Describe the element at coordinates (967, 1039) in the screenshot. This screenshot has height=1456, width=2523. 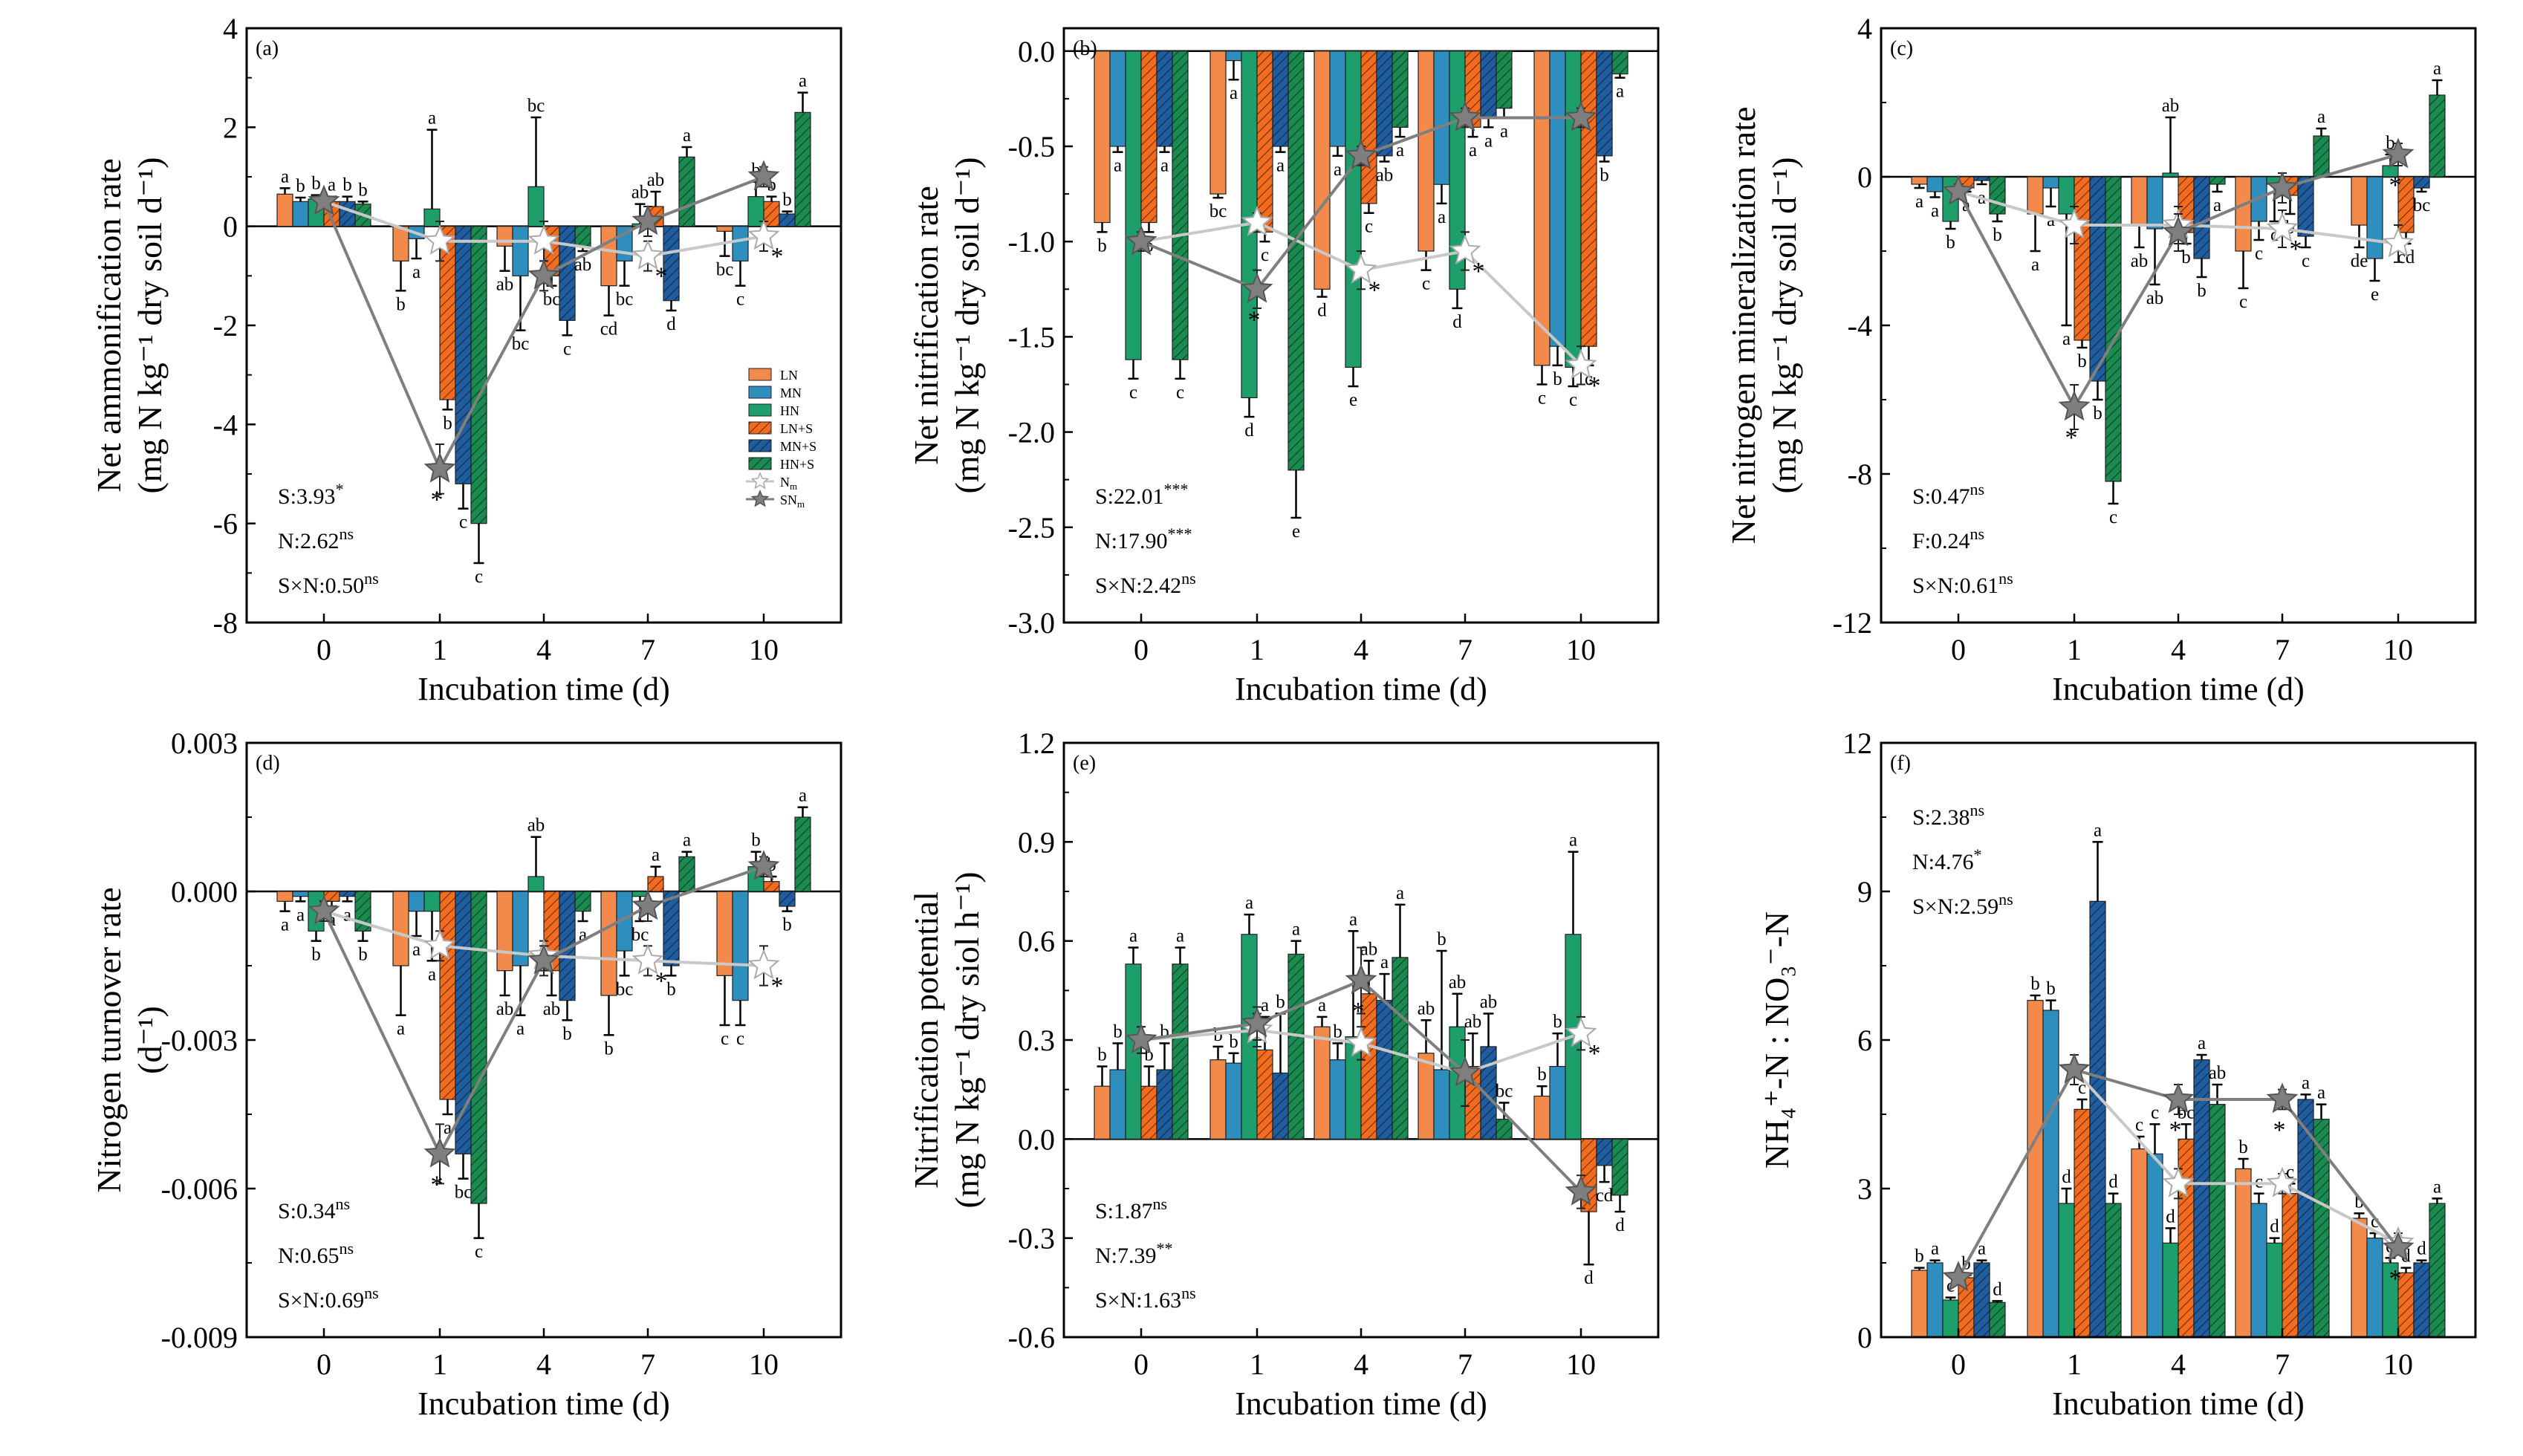
I see `y-axis-label-units: (mg N kg⁻¹ dry siol h⁻¹)` at that location.